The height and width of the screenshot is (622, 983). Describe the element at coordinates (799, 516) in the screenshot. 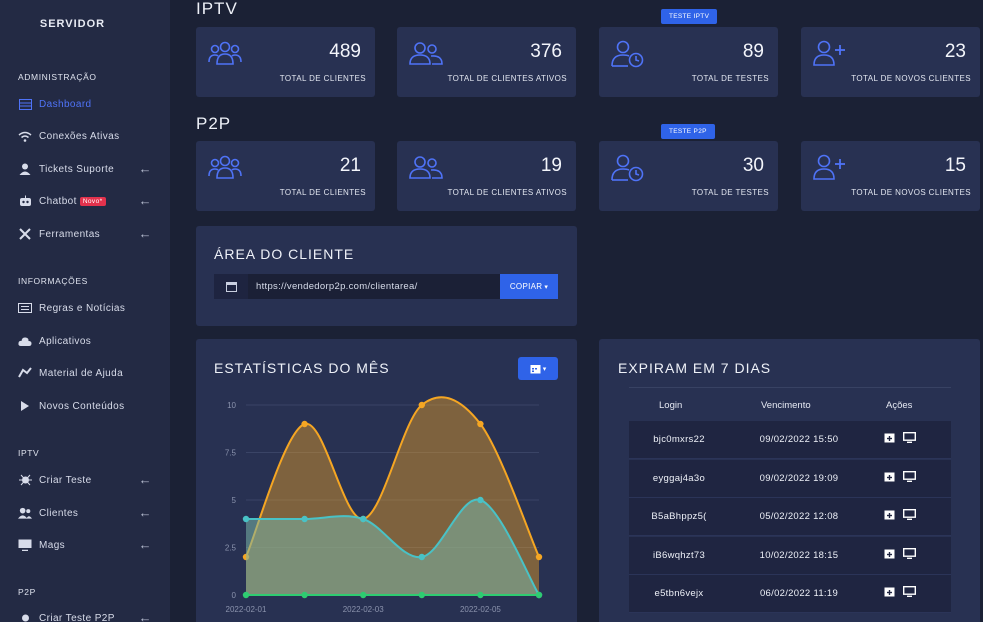

I see `vencimento-cell: 05/02/2022 12:08` at that location.